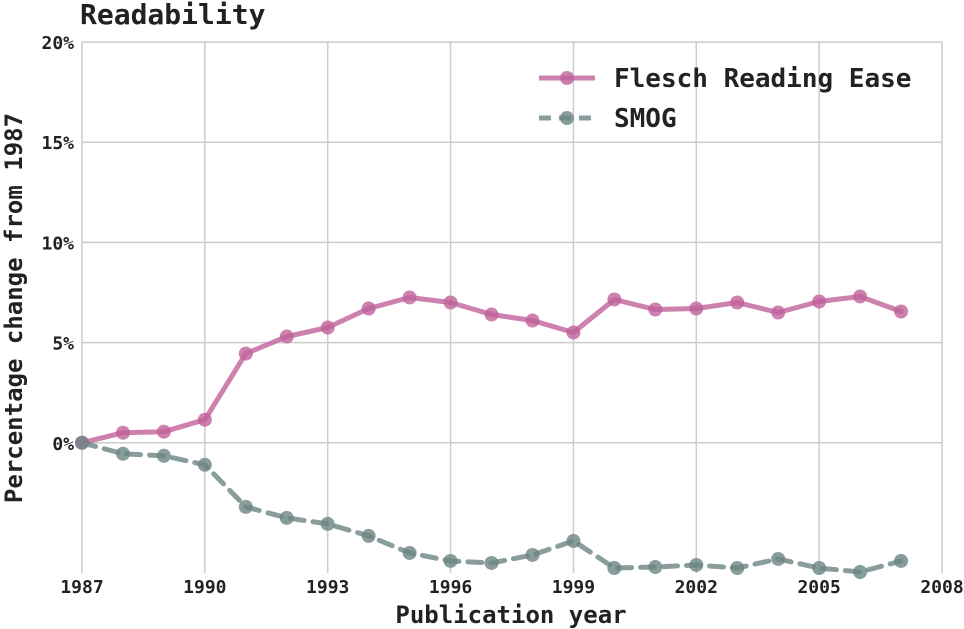 Image resolution: width=964 pixels, height=629 pixels. Describe the element at coordinates (57, 143) in the screenshot. I see `y-tick-label: 15%` at that location.